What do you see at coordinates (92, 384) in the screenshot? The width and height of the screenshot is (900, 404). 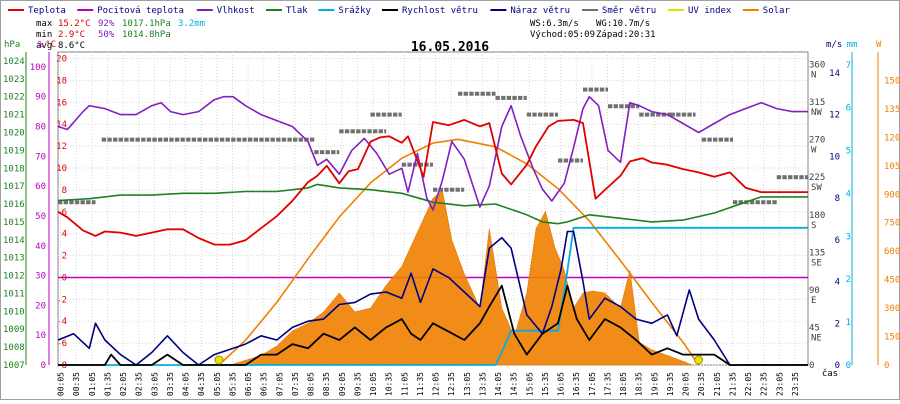 I see `axis-x-tick-2: 01:05` at bounding box center [92, 384].